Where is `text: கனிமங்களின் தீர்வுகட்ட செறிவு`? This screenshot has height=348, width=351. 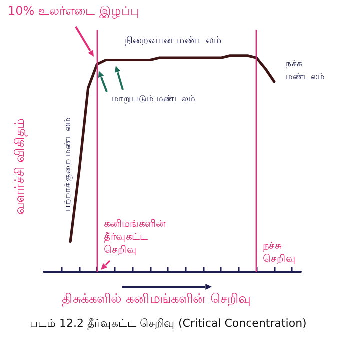
text: கனிமங்களின் தீர்வுகட்ட செறிவு is located at coordinates (135, 237).